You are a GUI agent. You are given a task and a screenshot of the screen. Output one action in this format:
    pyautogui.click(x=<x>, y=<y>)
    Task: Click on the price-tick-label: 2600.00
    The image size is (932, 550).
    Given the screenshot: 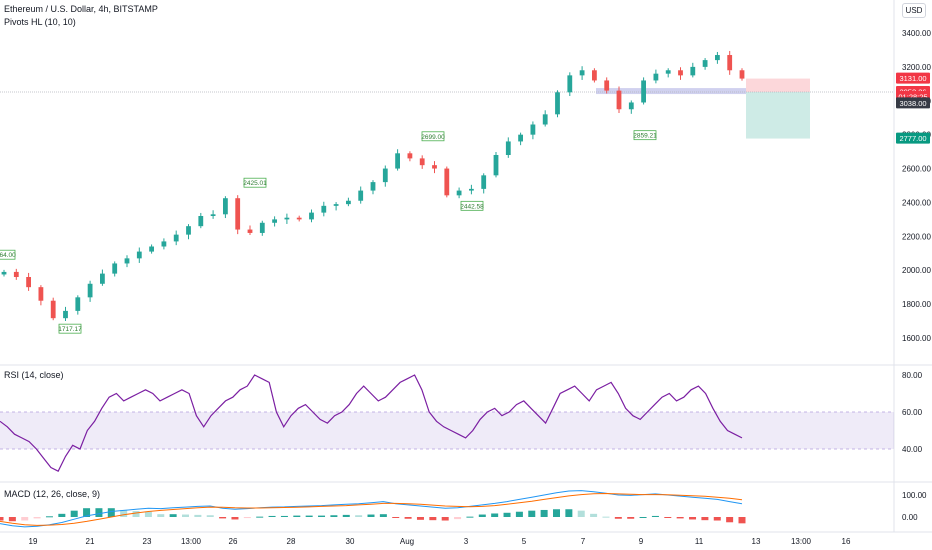 What is the action you would take?
    pyautogui.click(x=916, y=169)
    